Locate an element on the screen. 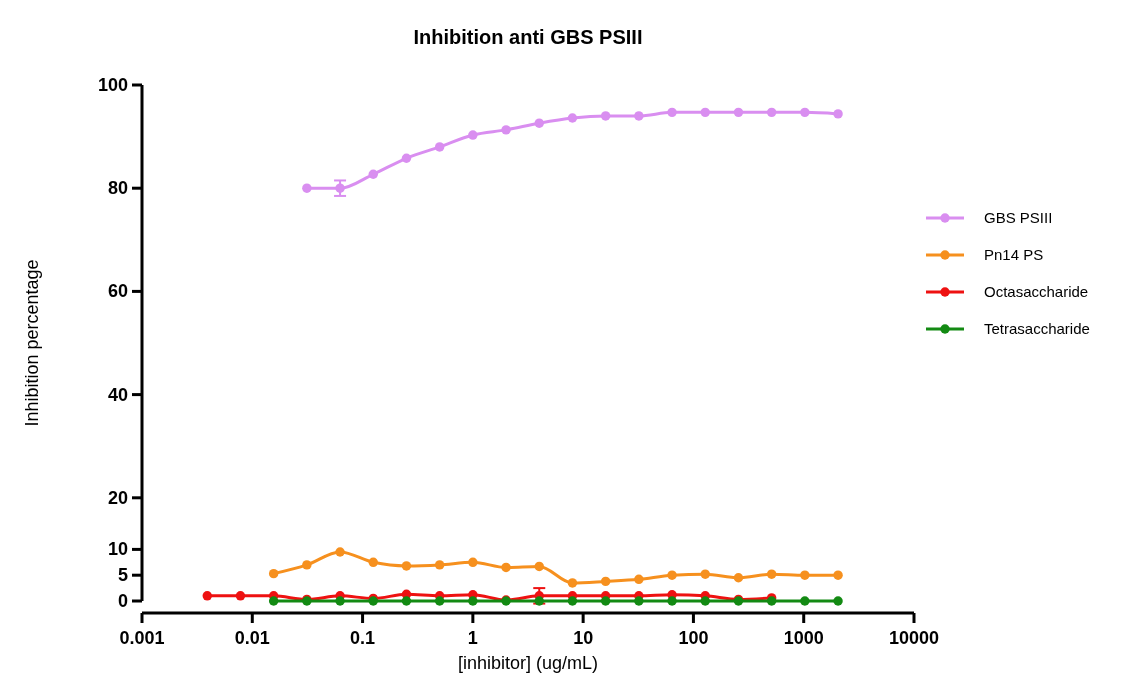 Image resolution: width=1126 pixels, height=686 pixels. x-tick-label: 100 is located at coordinates (693, 638).